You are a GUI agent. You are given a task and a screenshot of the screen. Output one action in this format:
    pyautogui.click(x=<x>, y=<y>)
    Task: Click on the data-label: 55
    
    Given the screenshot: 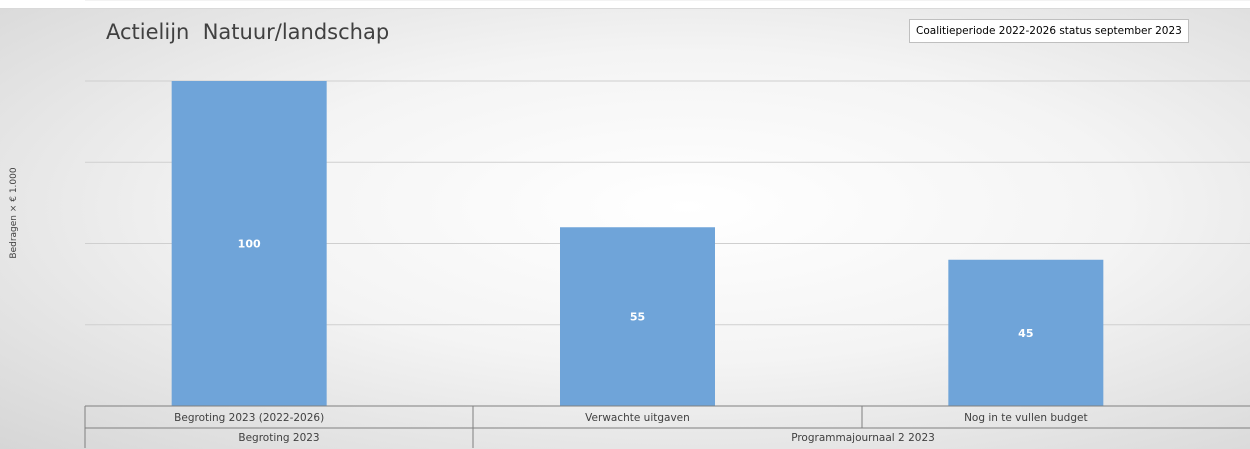 What is the action you would take?
    pyautogui.click(x=637, y=317)
    